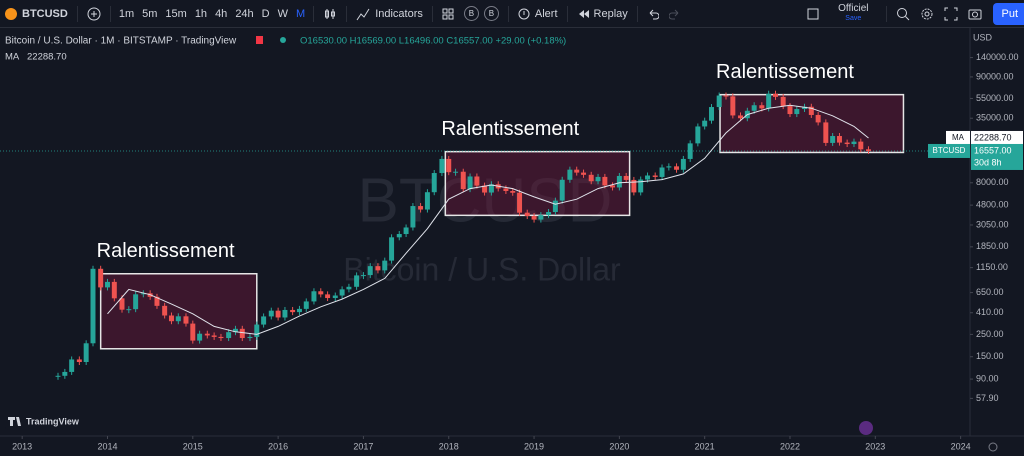 This screenshot has width=1024, height=456. Describe the element at coordinates (1008, 13) in the screenshot. I see `publish-button: Put` at that location.